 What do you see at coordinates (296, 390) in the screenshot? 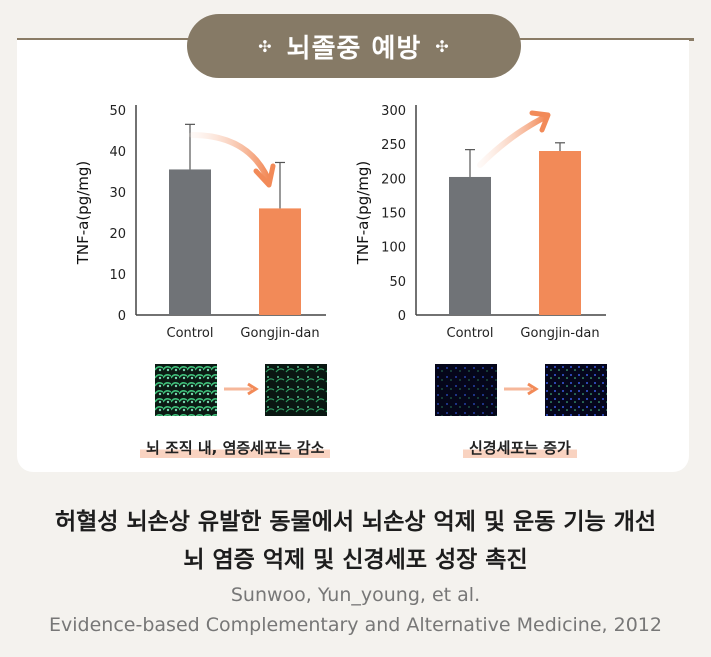
I see `micrograph-gongjin-inflammation` at bounding box center [296, 390].